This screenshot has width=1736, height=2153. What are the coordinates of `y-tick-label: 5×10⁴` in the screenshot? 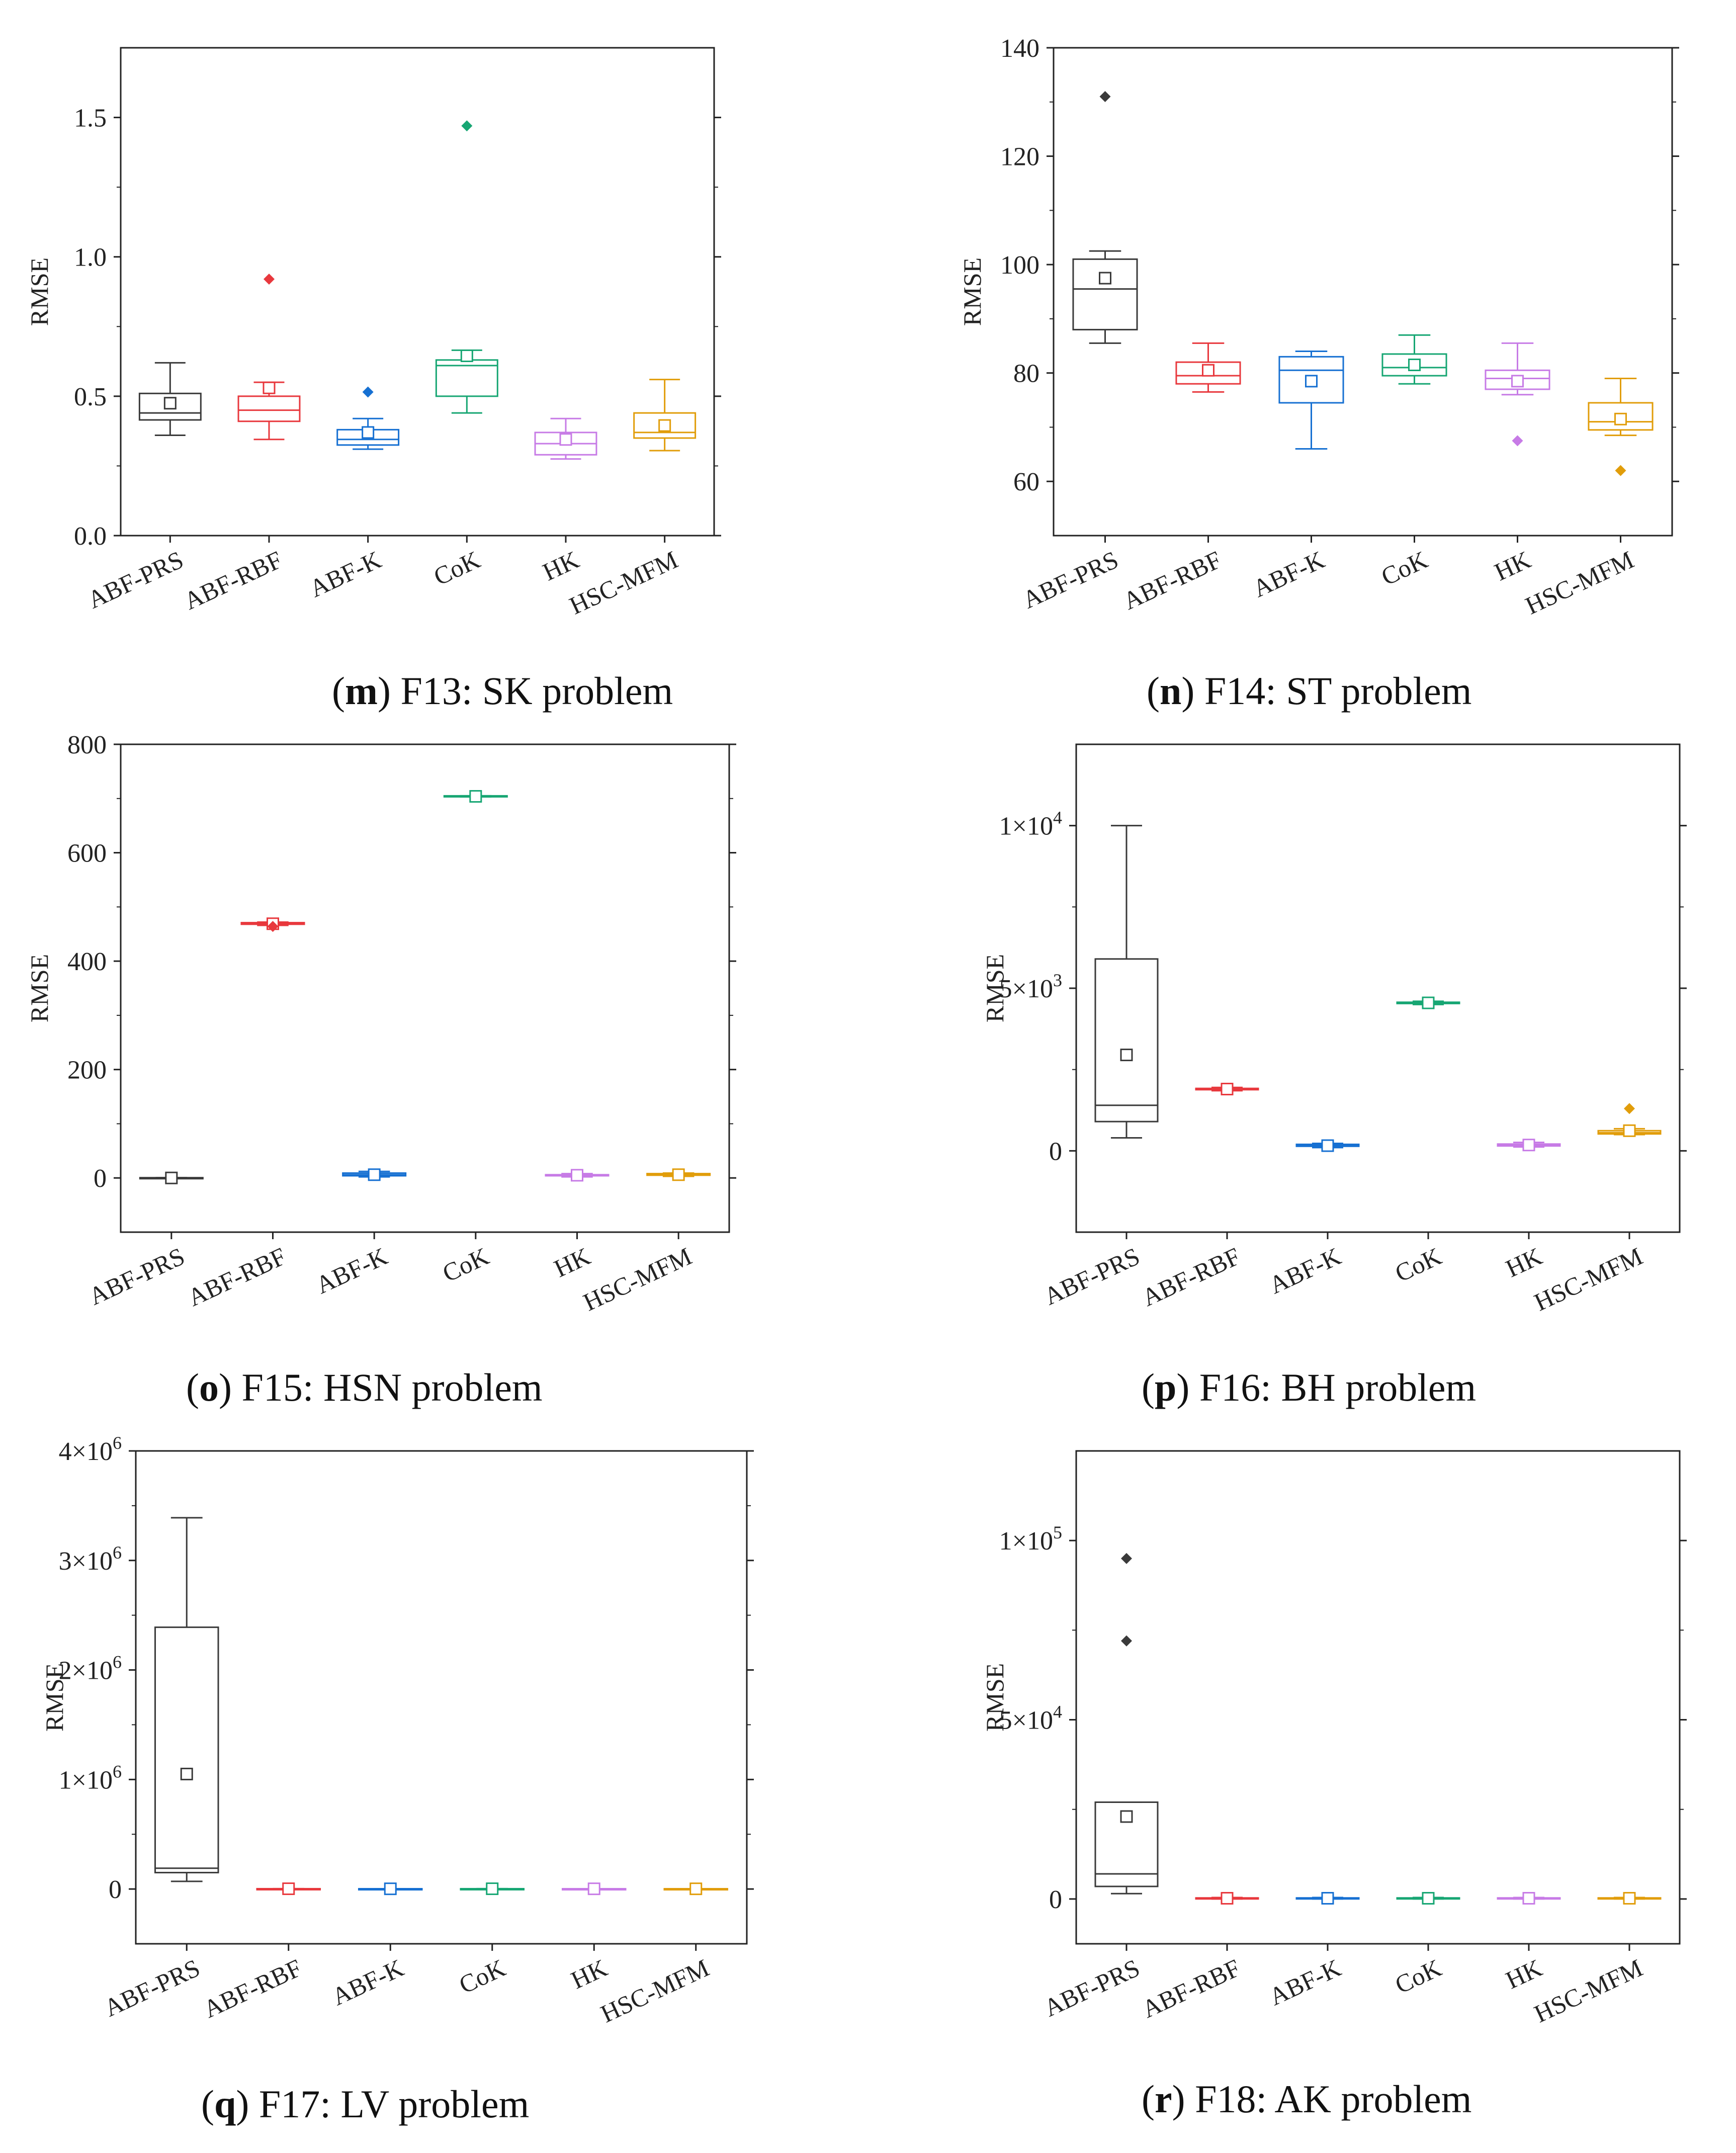 It's located at (1030, 1718).